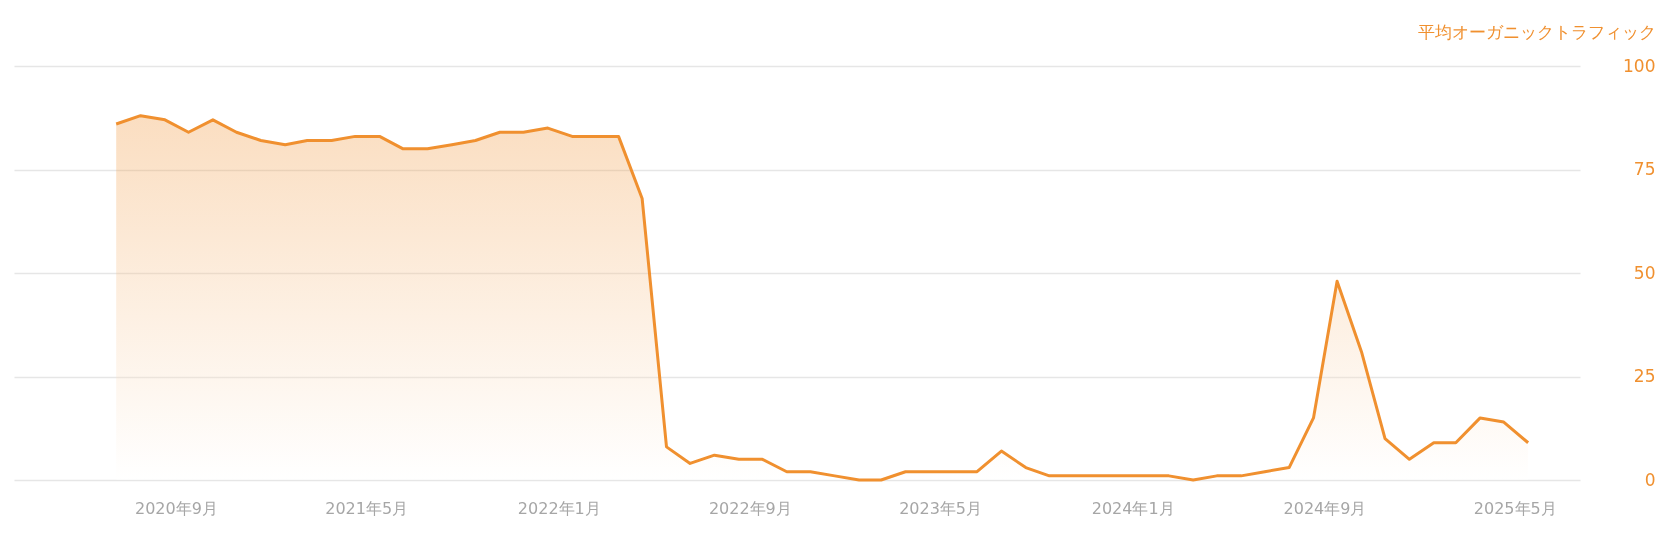 This screenshot has width=1680, height=548. Describe the element at coordinates (1644, 272) in the screenshot. I see `y-tick-label: 50` at that location.